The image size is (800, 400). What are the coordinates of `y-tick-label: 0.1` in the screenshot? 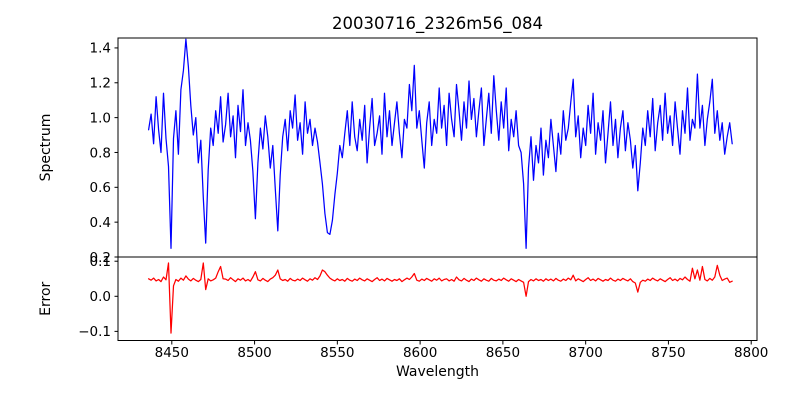 It's located at (100, 262).